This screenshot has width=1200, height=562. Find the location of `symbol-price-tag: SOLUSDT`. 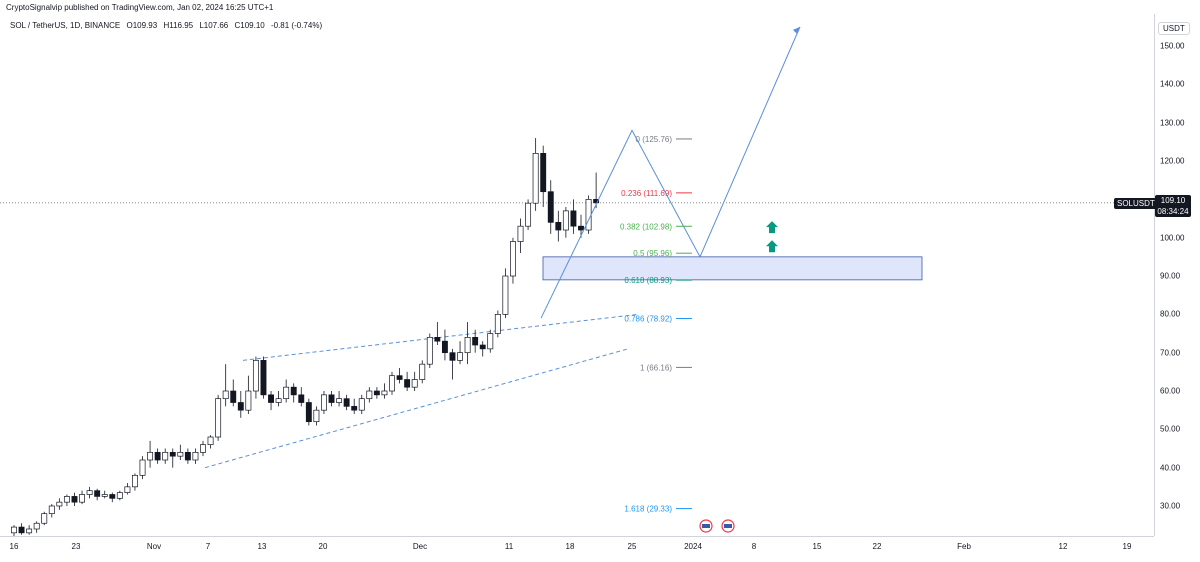

symbol-price-tag: SOLUSDT is located at coordinates (1136, 203).